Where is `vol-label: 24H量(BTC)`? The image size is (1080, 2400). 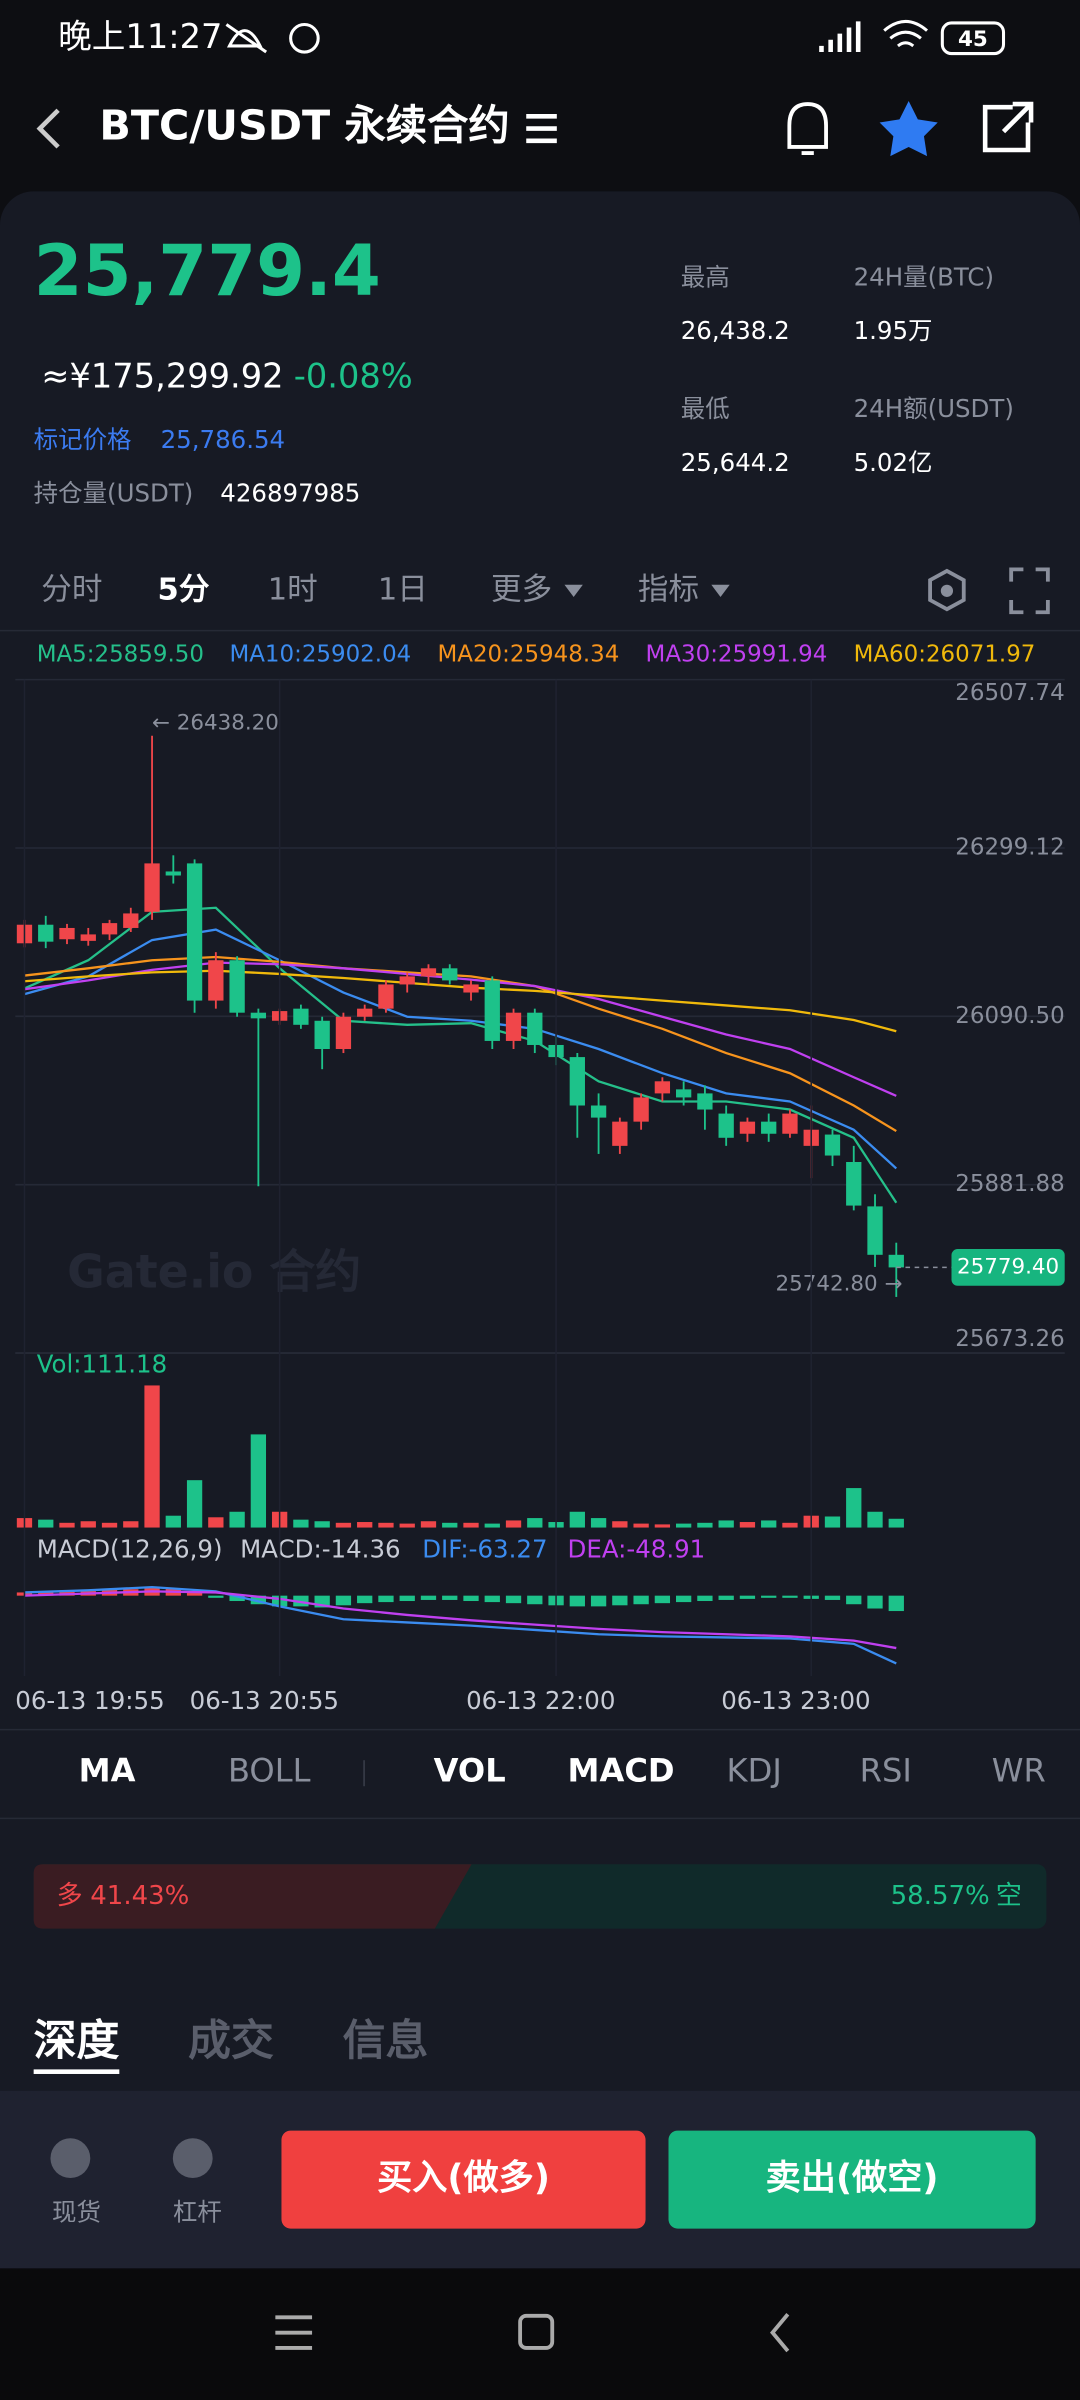 vol-label: 24H量(BTC) is located at coordinates (924, 277).